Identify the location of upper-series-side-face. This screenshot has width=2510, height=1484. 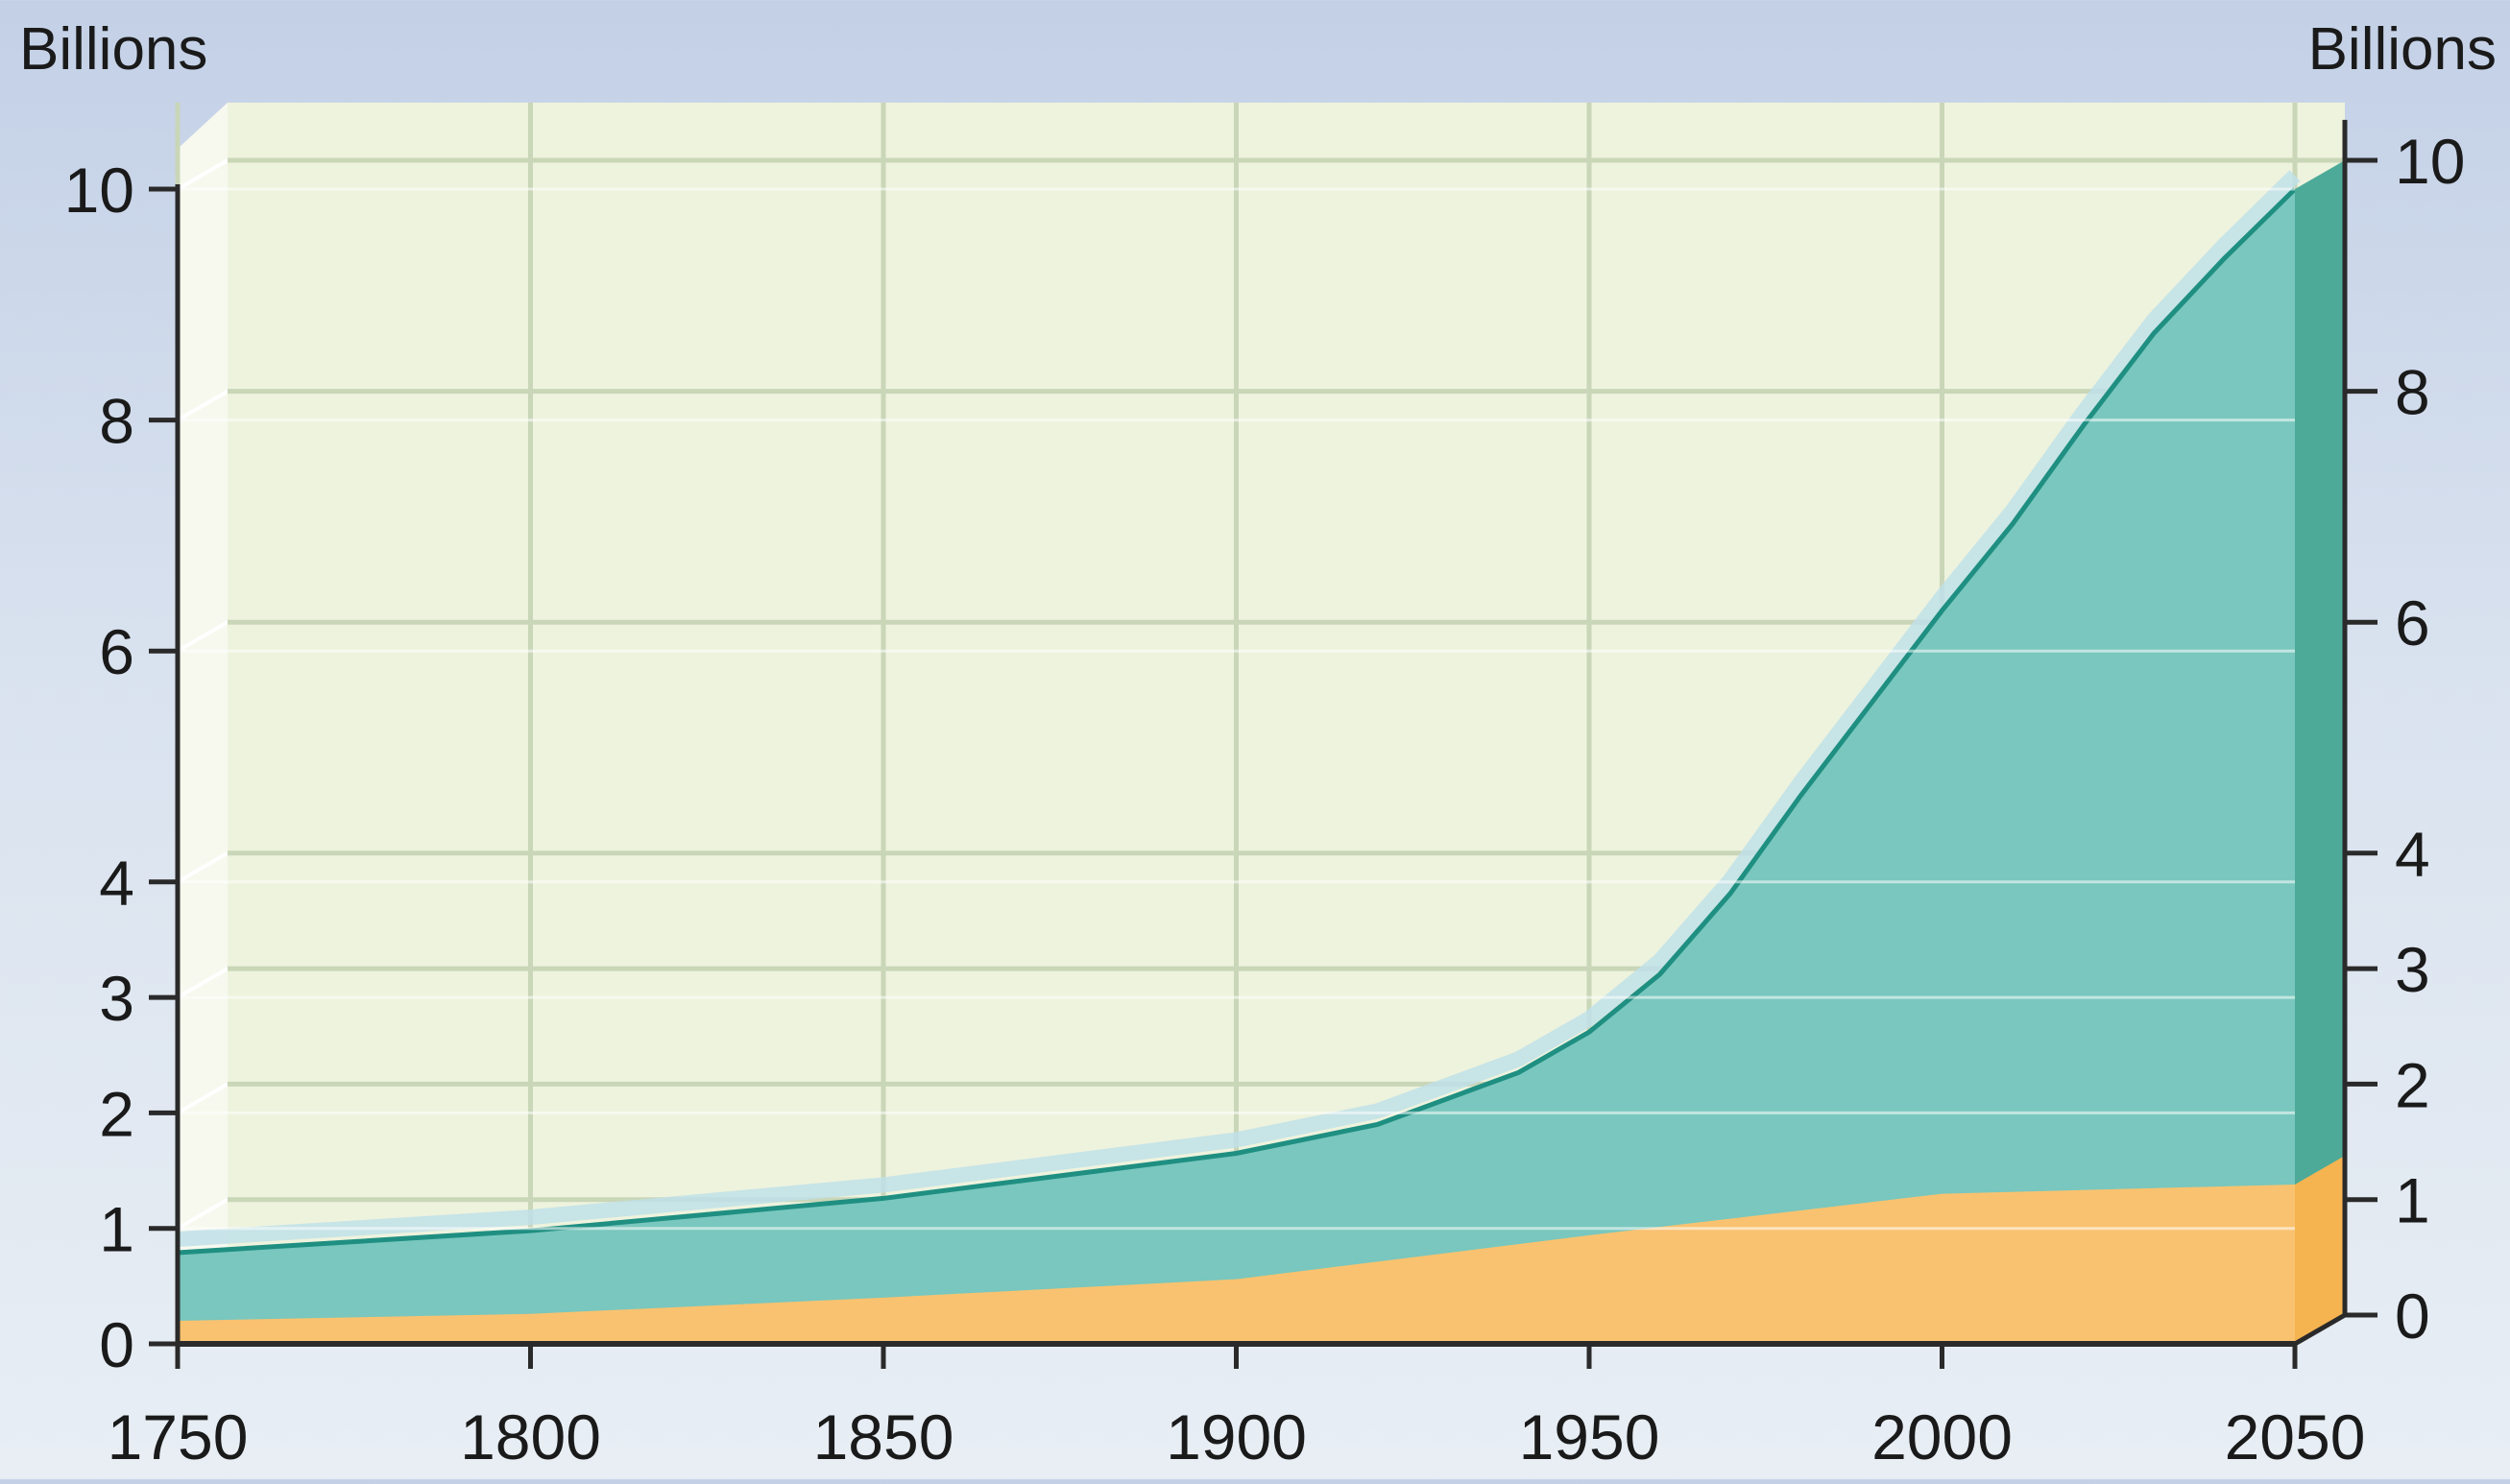
(2320, 752).